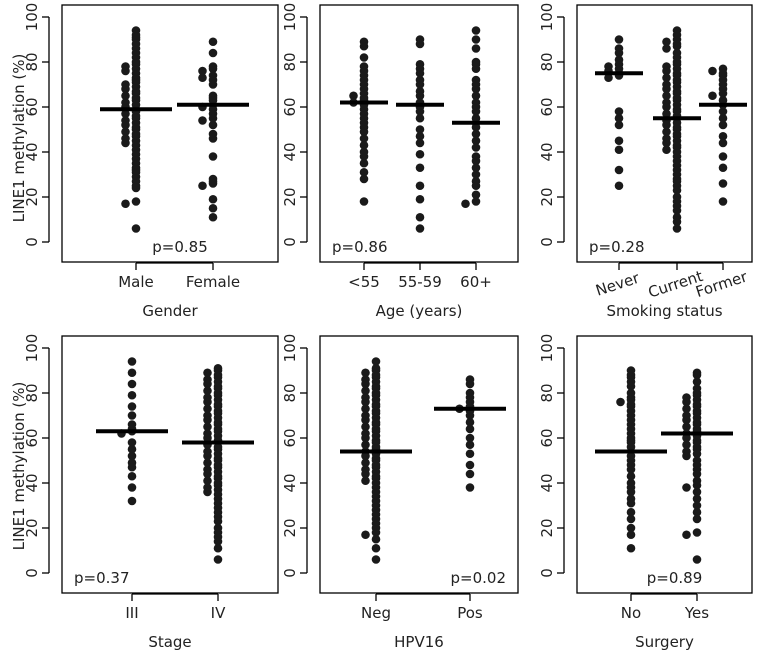 The image size is (762, 652). What do you see at coordinates (419, 311) in the screenshot?
I see `x-axis-title: Age (years)` at bounding box center [419, 311].